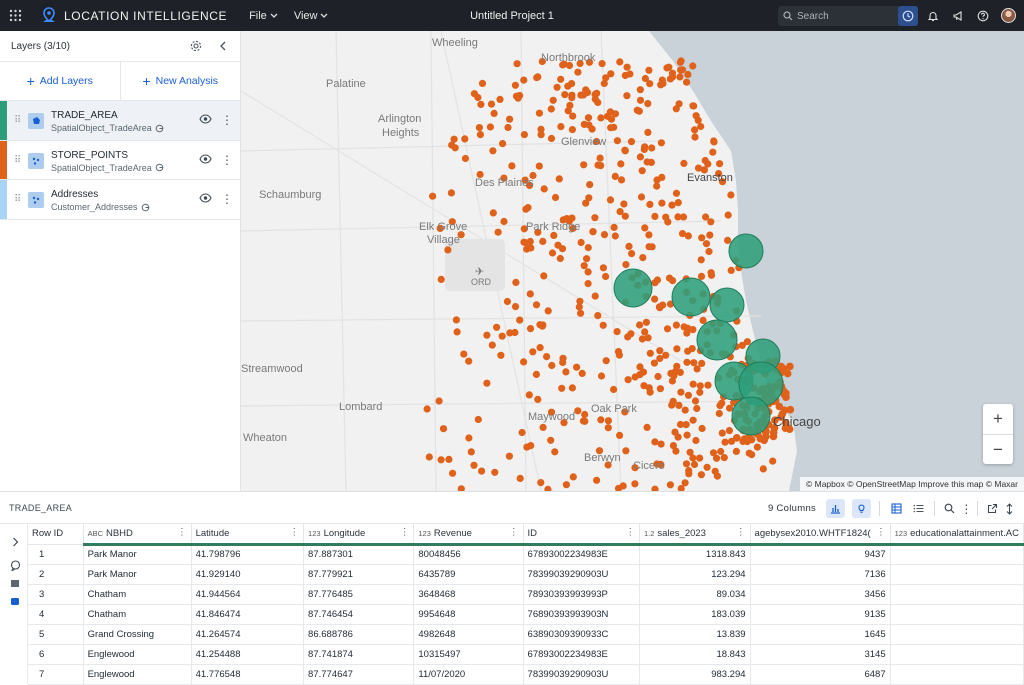 The image size is (1024, 685). What do you see at coordinates (223, 46) in the screenshot?
I see `collapse-panel-icon` at bounding box center [223, 46].